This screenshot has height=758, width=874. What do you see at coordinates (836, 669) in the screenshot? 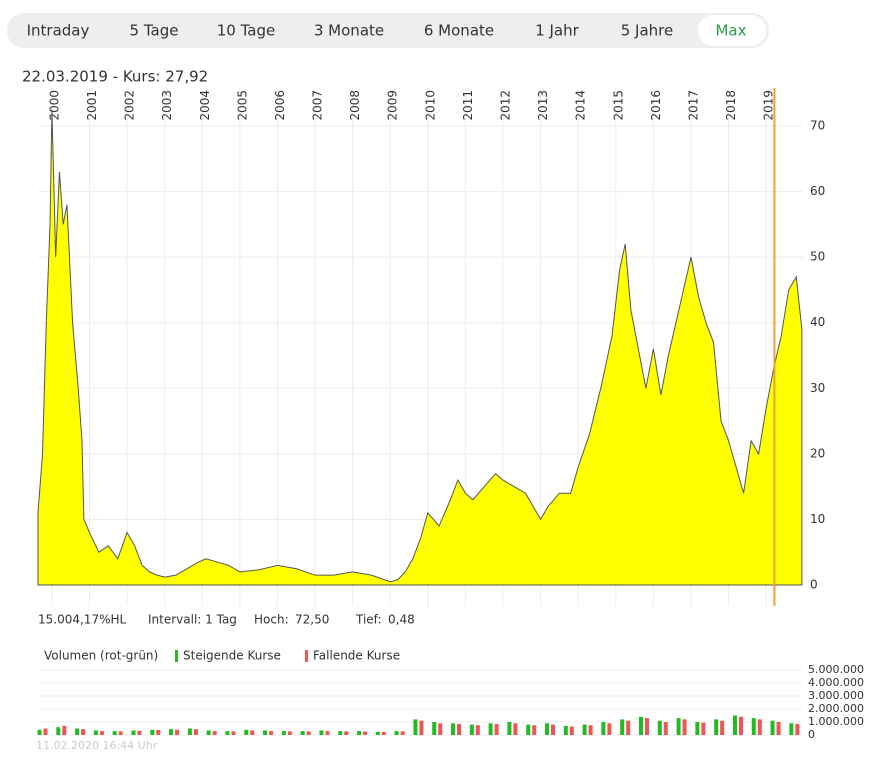
I see `y-tick-label: 5.000.000` at bounding box center [836, 669].